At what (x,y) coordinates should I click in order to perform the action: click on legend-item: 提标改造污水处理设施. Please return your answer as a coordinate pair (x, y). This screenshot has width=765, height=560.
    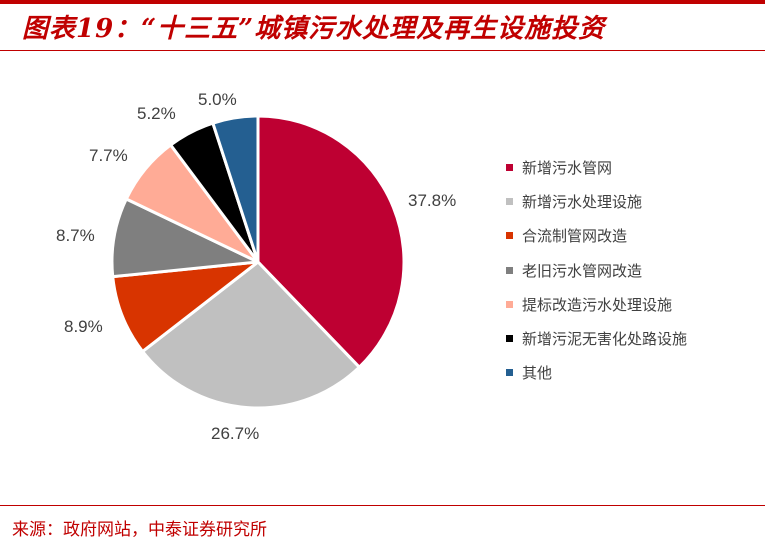
    Looking at the image, I should click on (596, 304).